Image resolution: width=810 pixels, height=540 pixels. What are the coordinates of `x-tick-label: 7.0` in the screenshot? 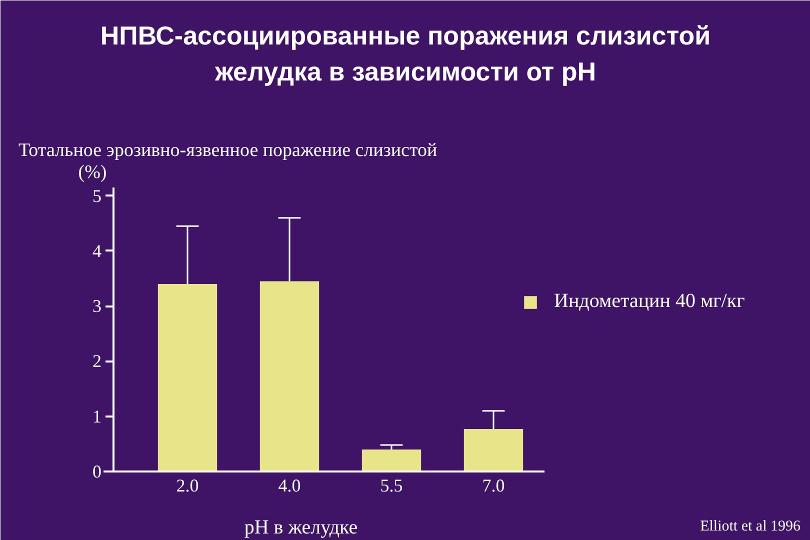 It's located at (493, 486).